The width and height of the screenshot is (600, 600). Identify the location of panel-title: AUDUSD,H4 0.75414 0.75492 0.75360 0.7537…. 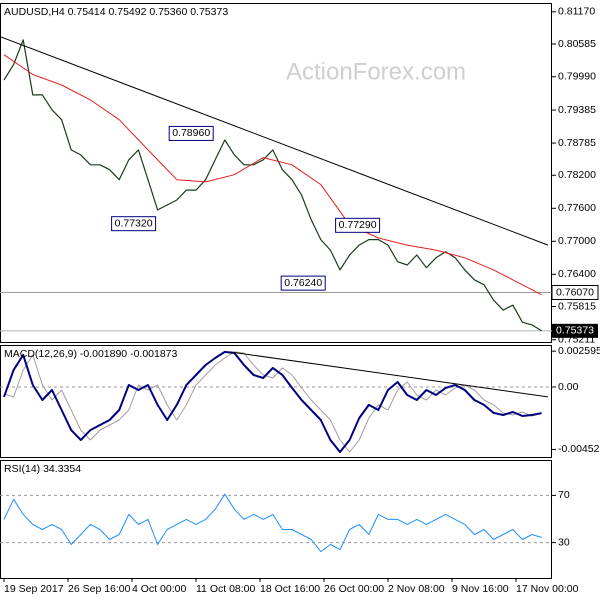
(116, 12).